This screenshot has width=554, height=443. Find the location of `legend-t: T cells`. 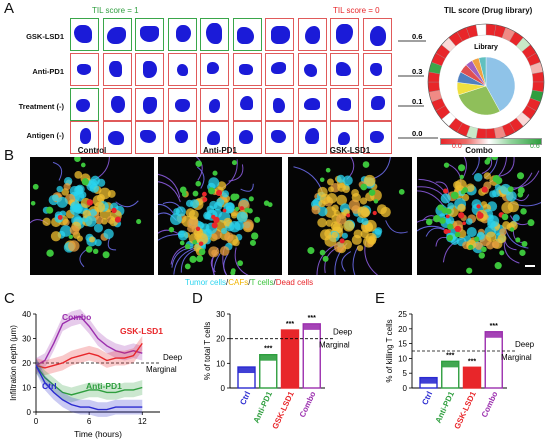

legend-t: T cells is located at coordinates (262, 282).